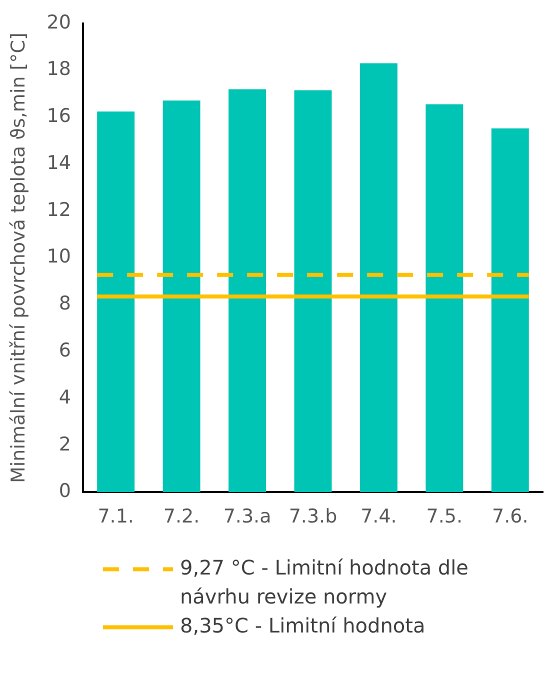 This screenshot has height=673, width=549. What do you see at coordinates (58, 257) in the screenshot?
I see `y-tick-label: 10` at bounding box center [58, 257].